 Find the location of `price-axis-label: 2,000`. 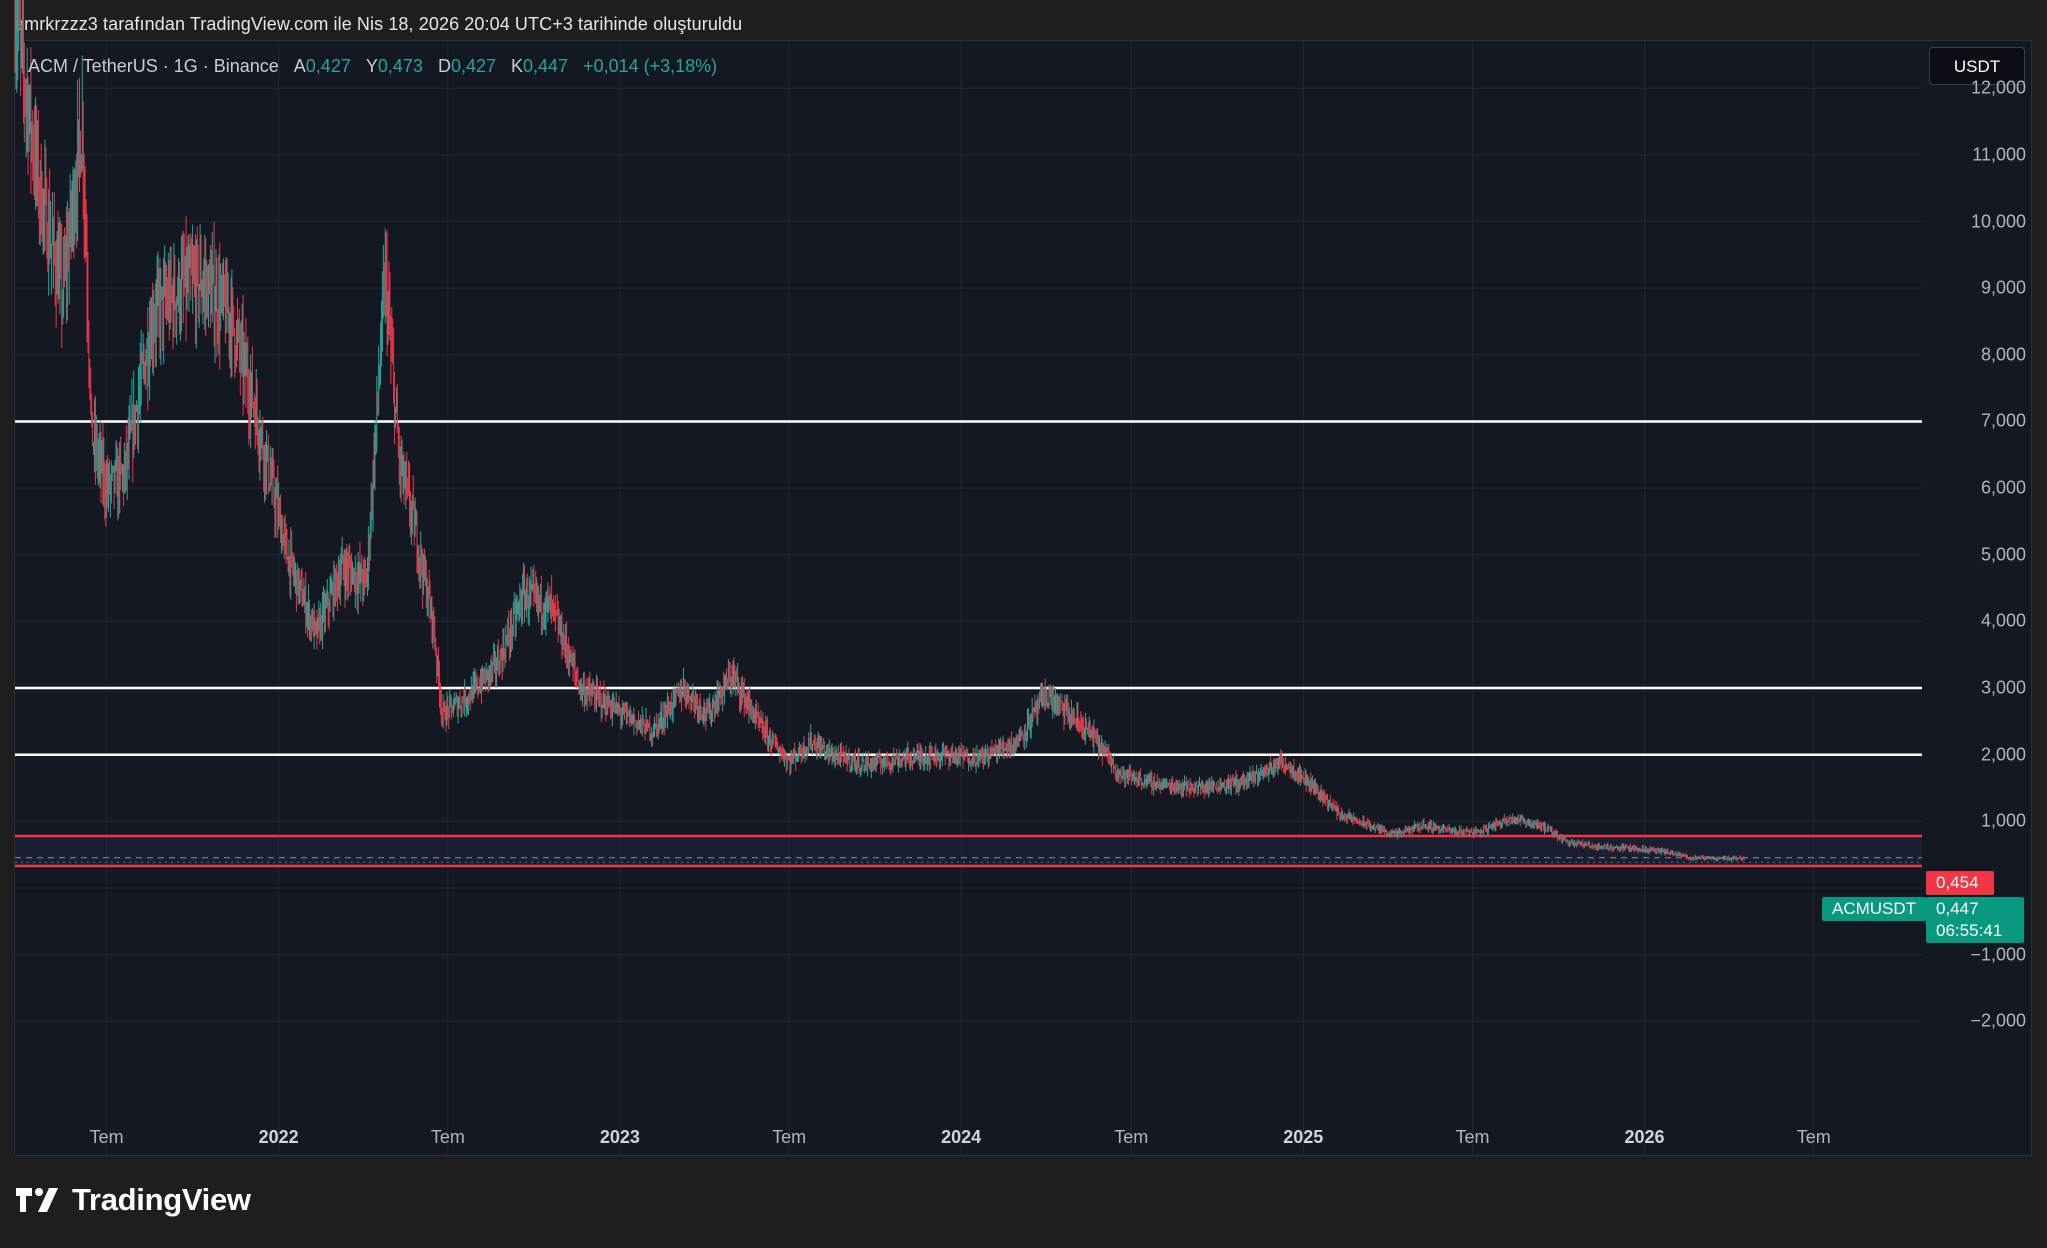

price-axis-label: 2,000 is located at coordinates (2003, 754).